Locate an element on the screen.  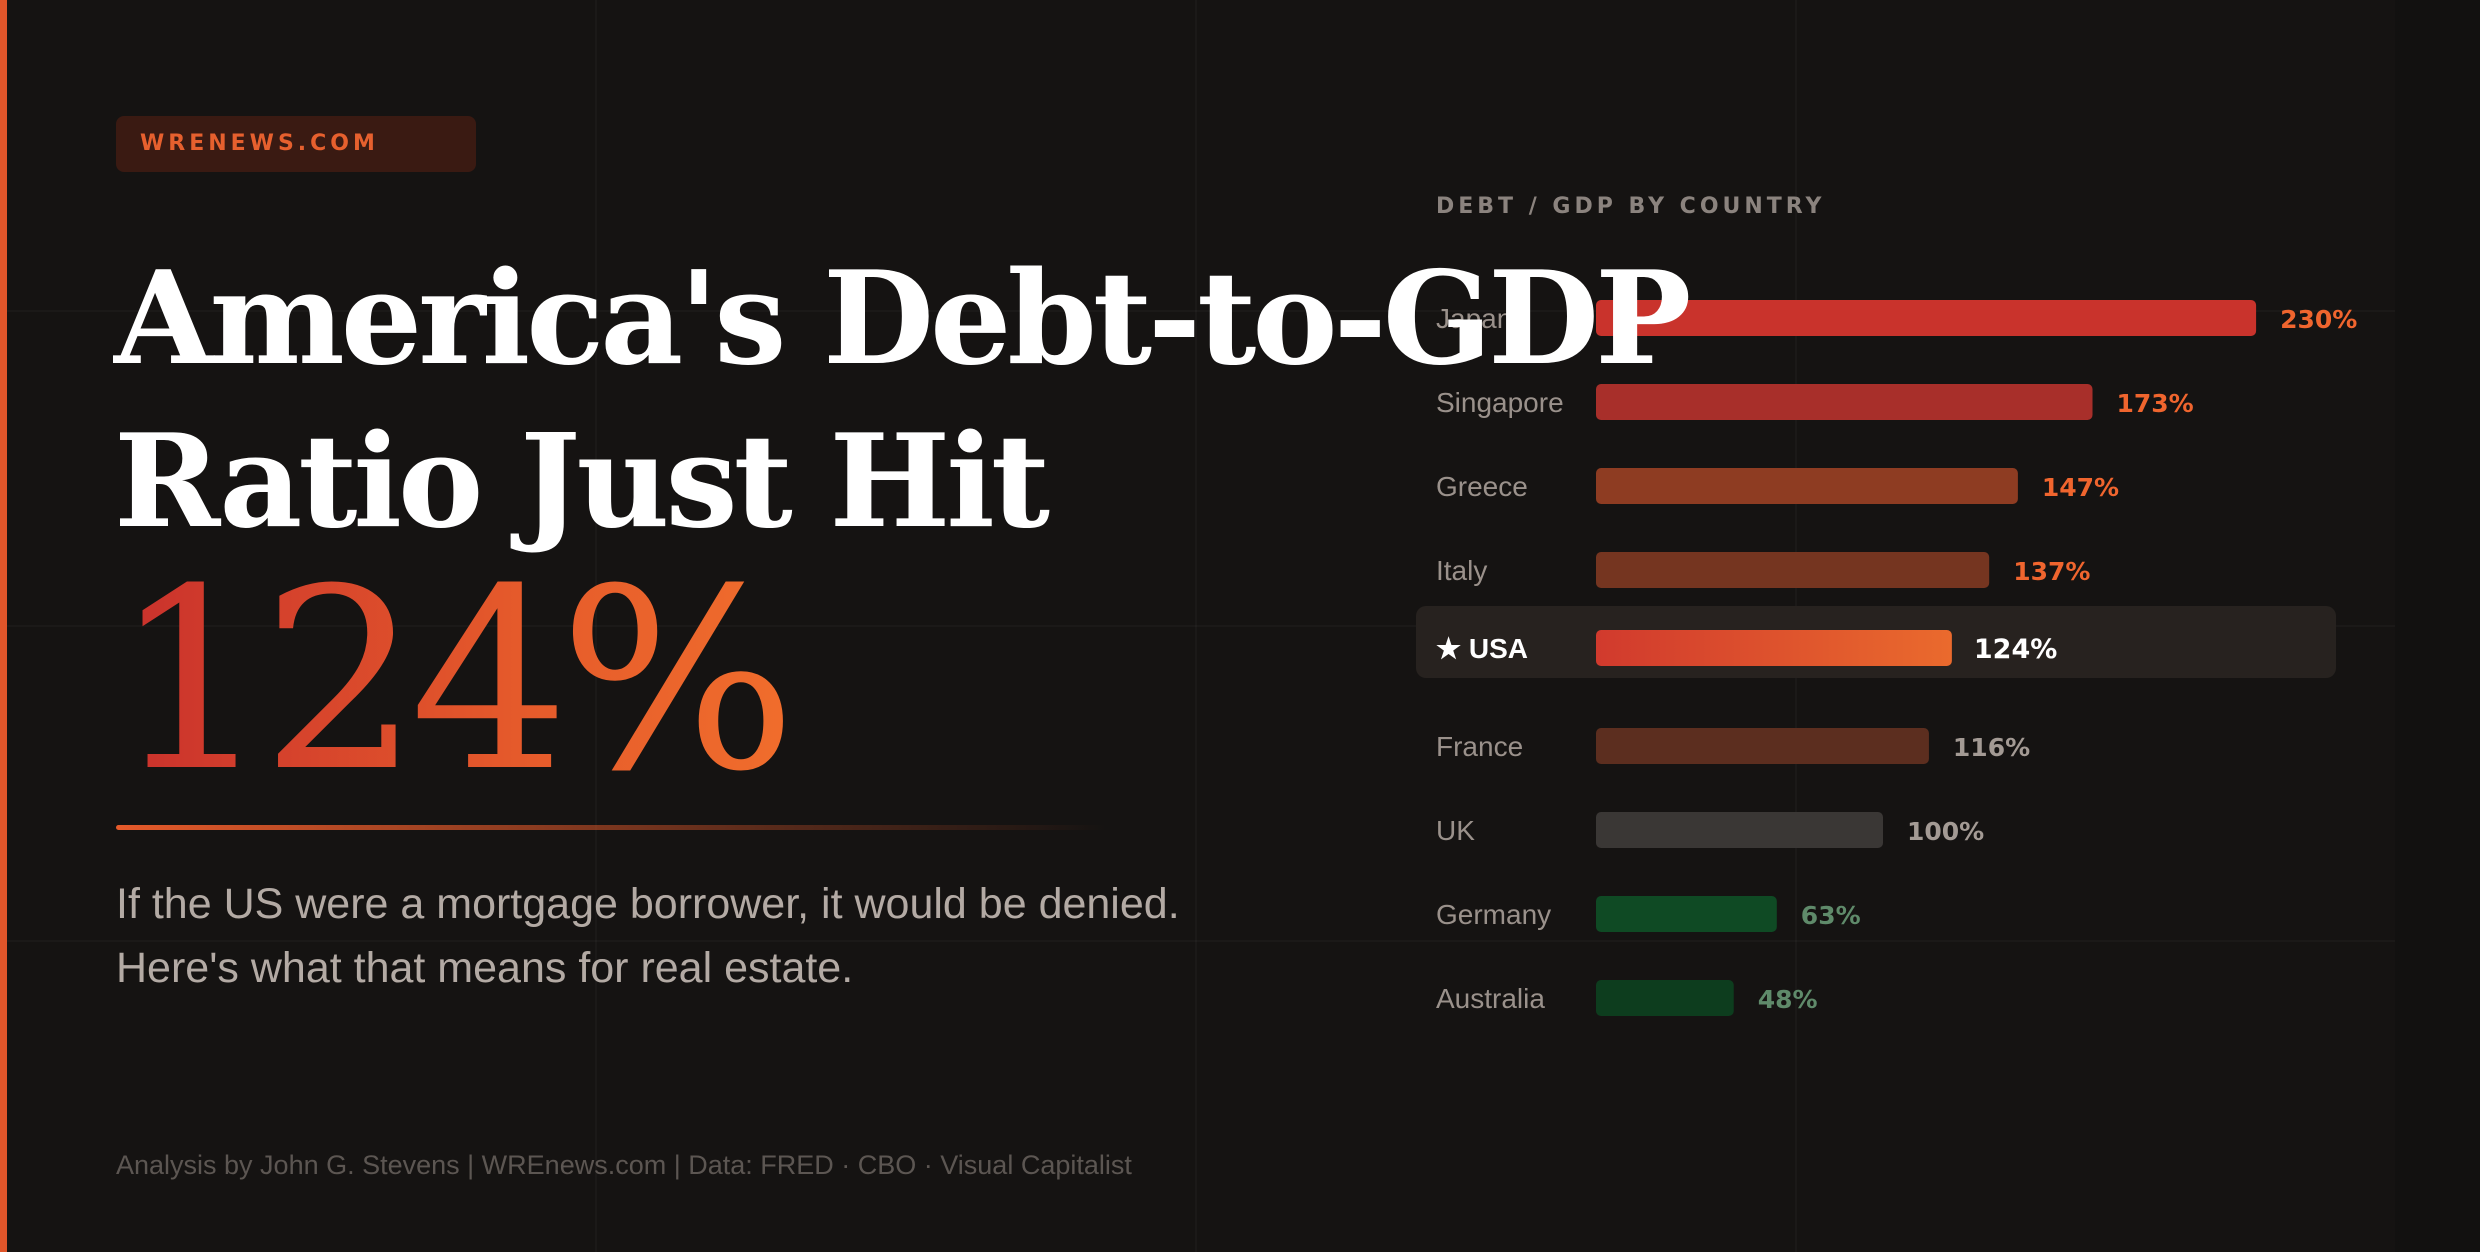
site-badge: WRENEWS.COM is located at coordinates (296, 144).